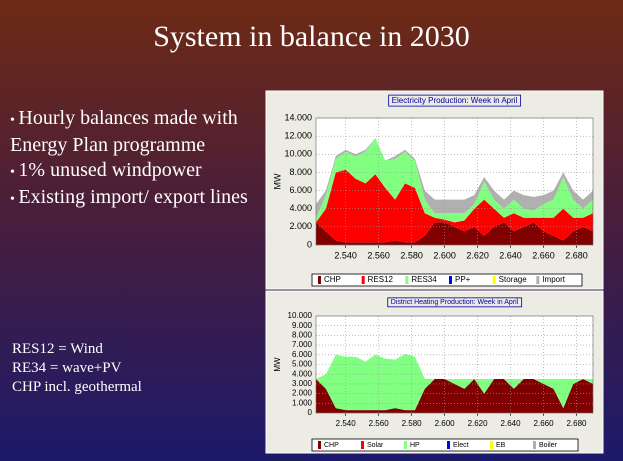 The image size is (623, 461). Describe the element at coordinates (548, 445) in the screenshot. I see `legend-label: Boiler` at that location.